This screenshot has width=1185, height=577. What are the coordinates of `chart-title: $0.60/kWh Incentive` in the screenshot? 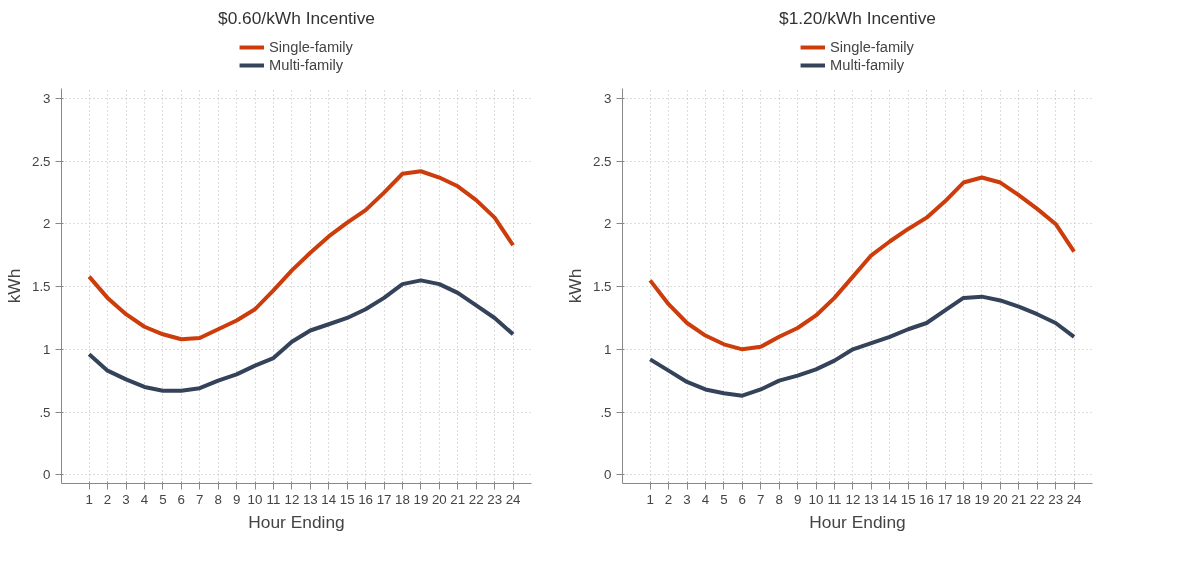 It's located at (297, 17).